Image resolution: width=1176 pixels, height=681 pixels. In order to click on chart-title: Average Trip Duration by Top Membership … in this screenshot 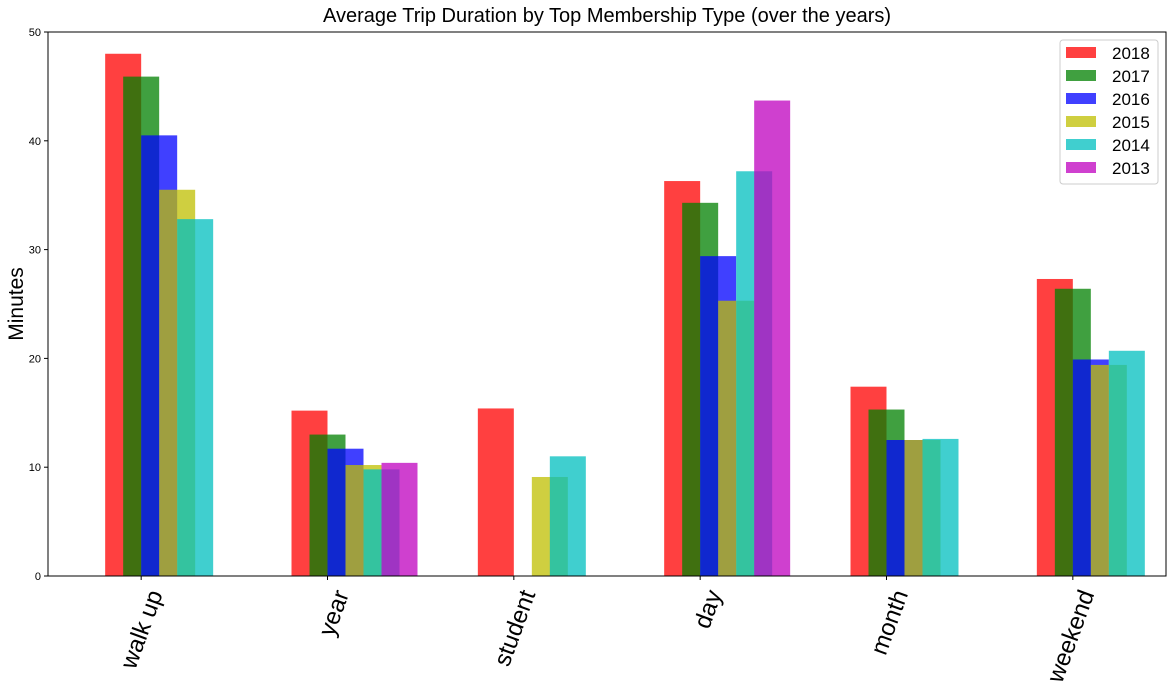, I will do `click(607, 16)`.